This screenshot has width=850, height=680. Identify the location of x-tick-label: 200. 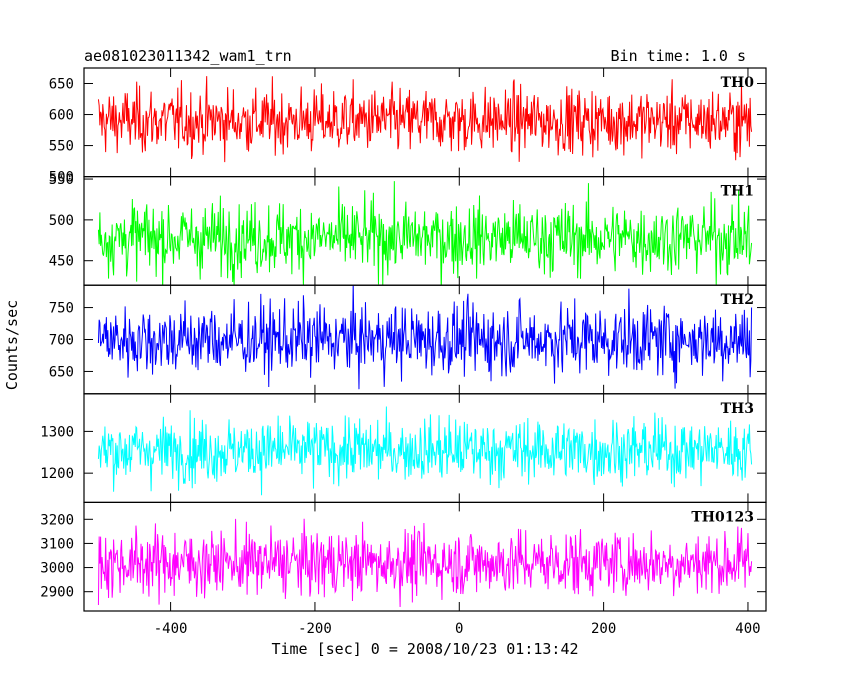
(603, 629).